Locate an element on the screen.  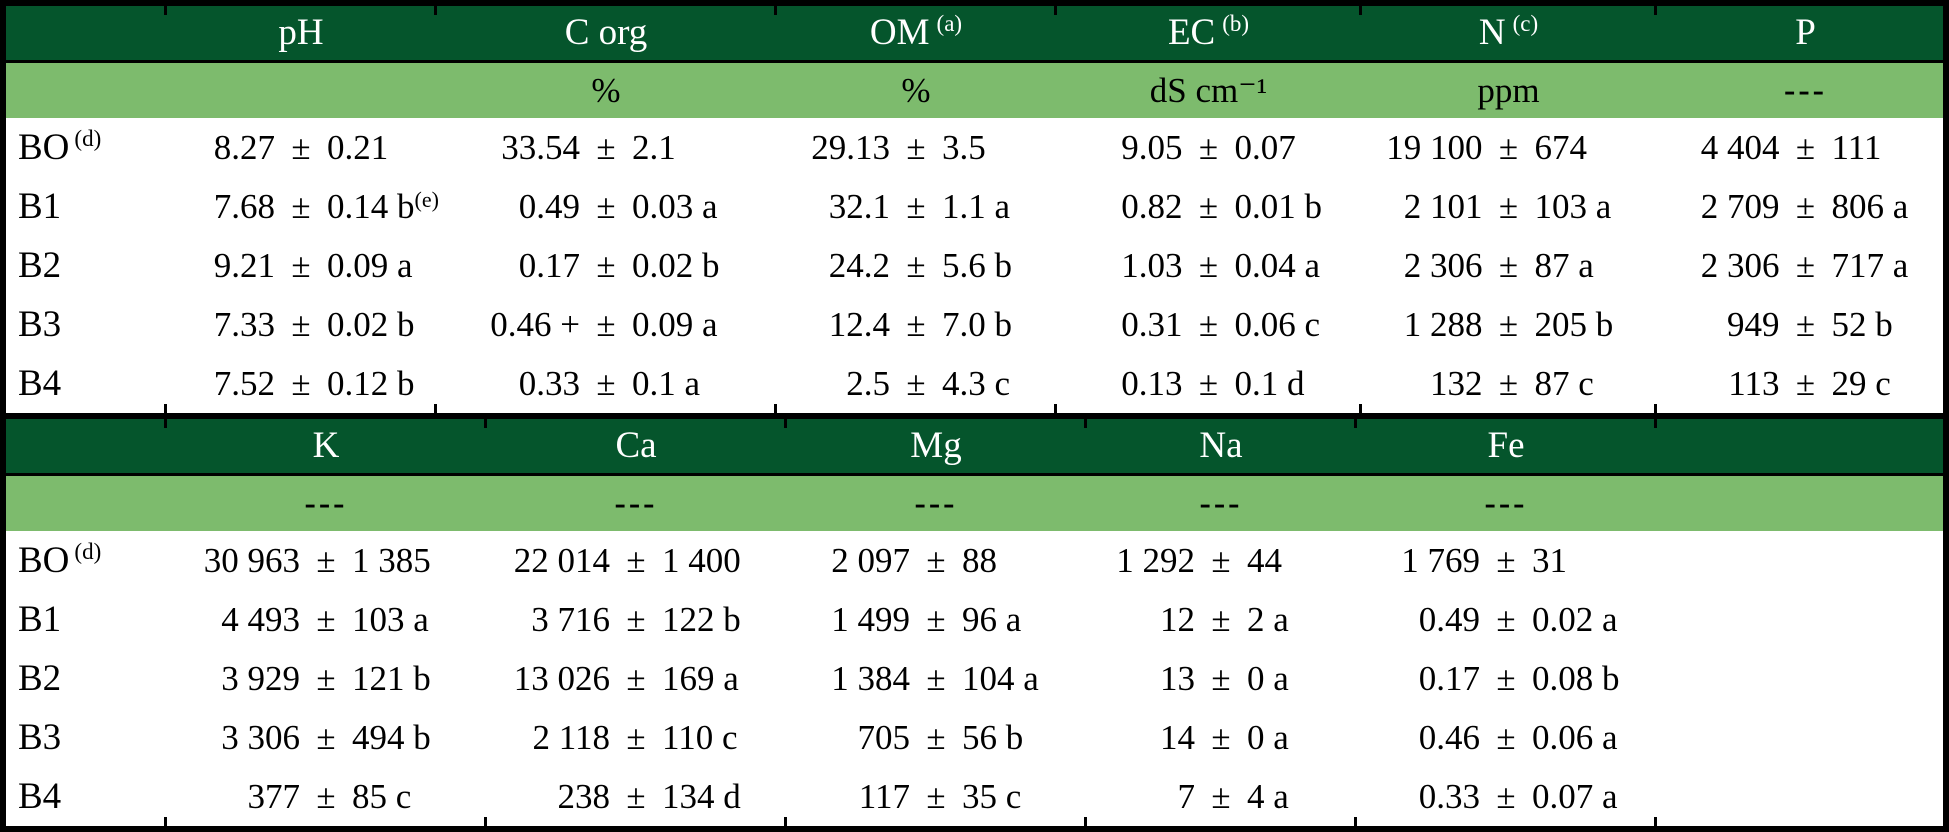
value-cell: 7.68 ±0.14 b(e) is located at coordinates (302, 206).